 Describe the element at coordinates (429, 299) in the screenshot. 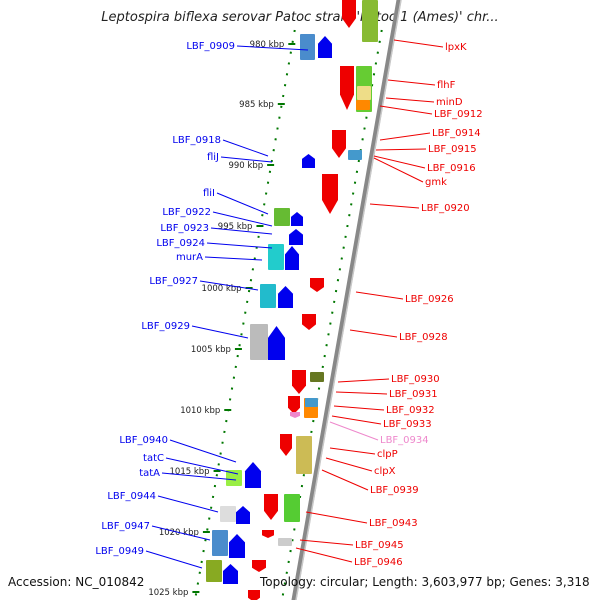

I see `feature-label: LBF_0926` at that location.